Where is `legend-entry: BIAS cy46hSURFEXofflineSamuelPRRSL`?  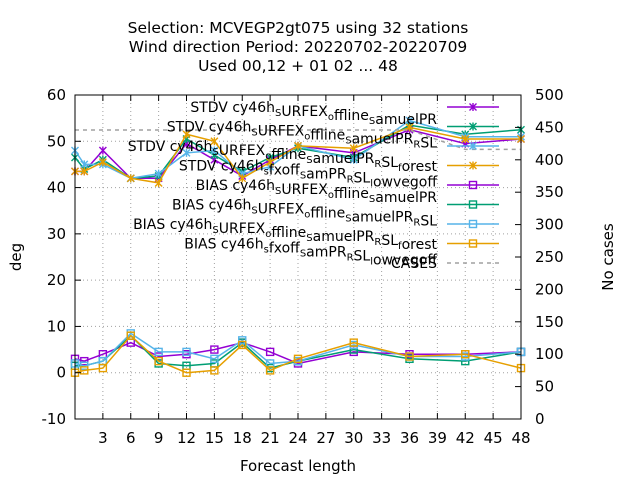 legend-entry: BIAS cy46hSURFEXofflineSamuelPRRSL is located at coordinates (335, 214).